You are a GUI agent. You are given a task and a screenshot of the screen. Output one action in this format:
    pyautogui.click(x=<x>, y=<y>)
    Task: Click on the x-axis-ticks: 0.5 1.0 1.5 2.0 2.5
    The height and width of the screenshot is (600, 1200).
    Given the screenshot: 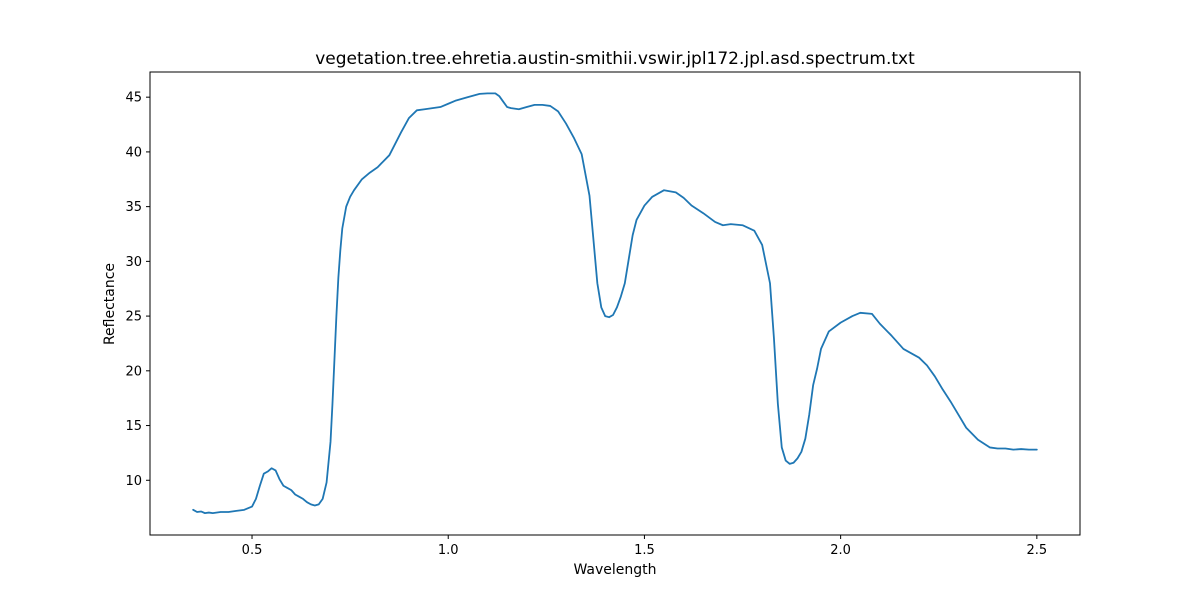 What is the action you would take?
    pyautogui.click(x=644, y=546)
    